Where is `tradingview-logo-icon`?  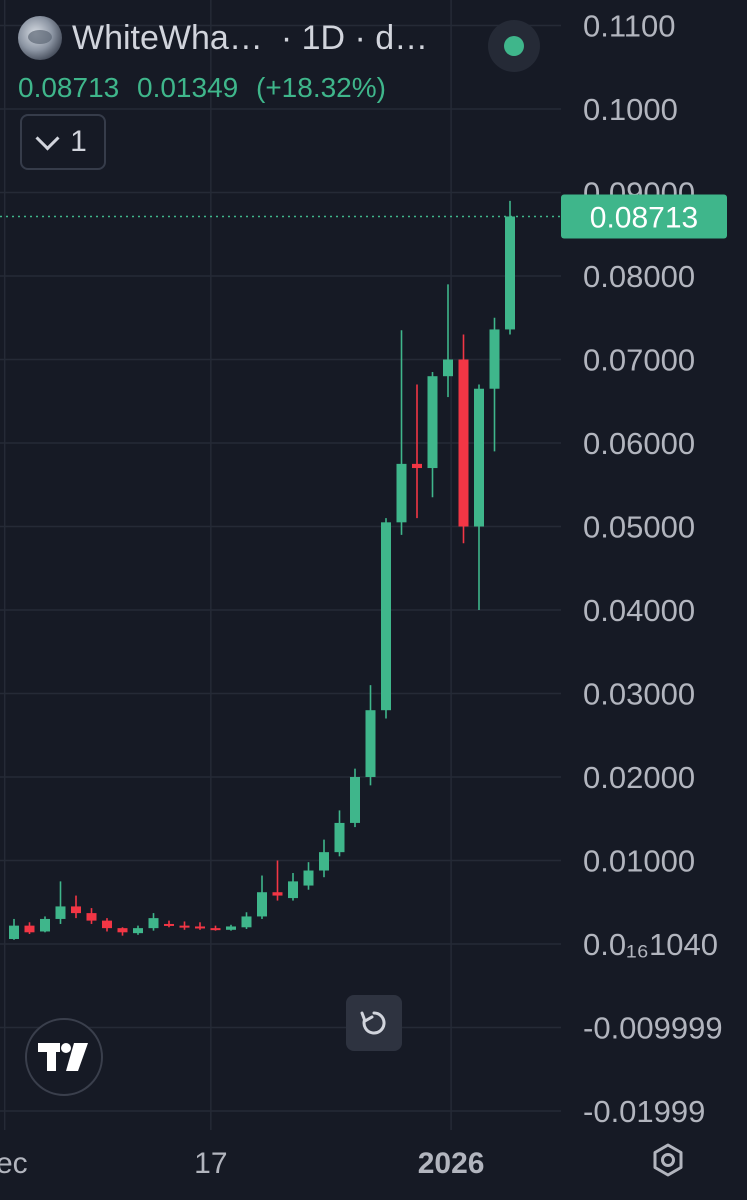 tradingview-logo-icon is located at coordinates (63, 1057).